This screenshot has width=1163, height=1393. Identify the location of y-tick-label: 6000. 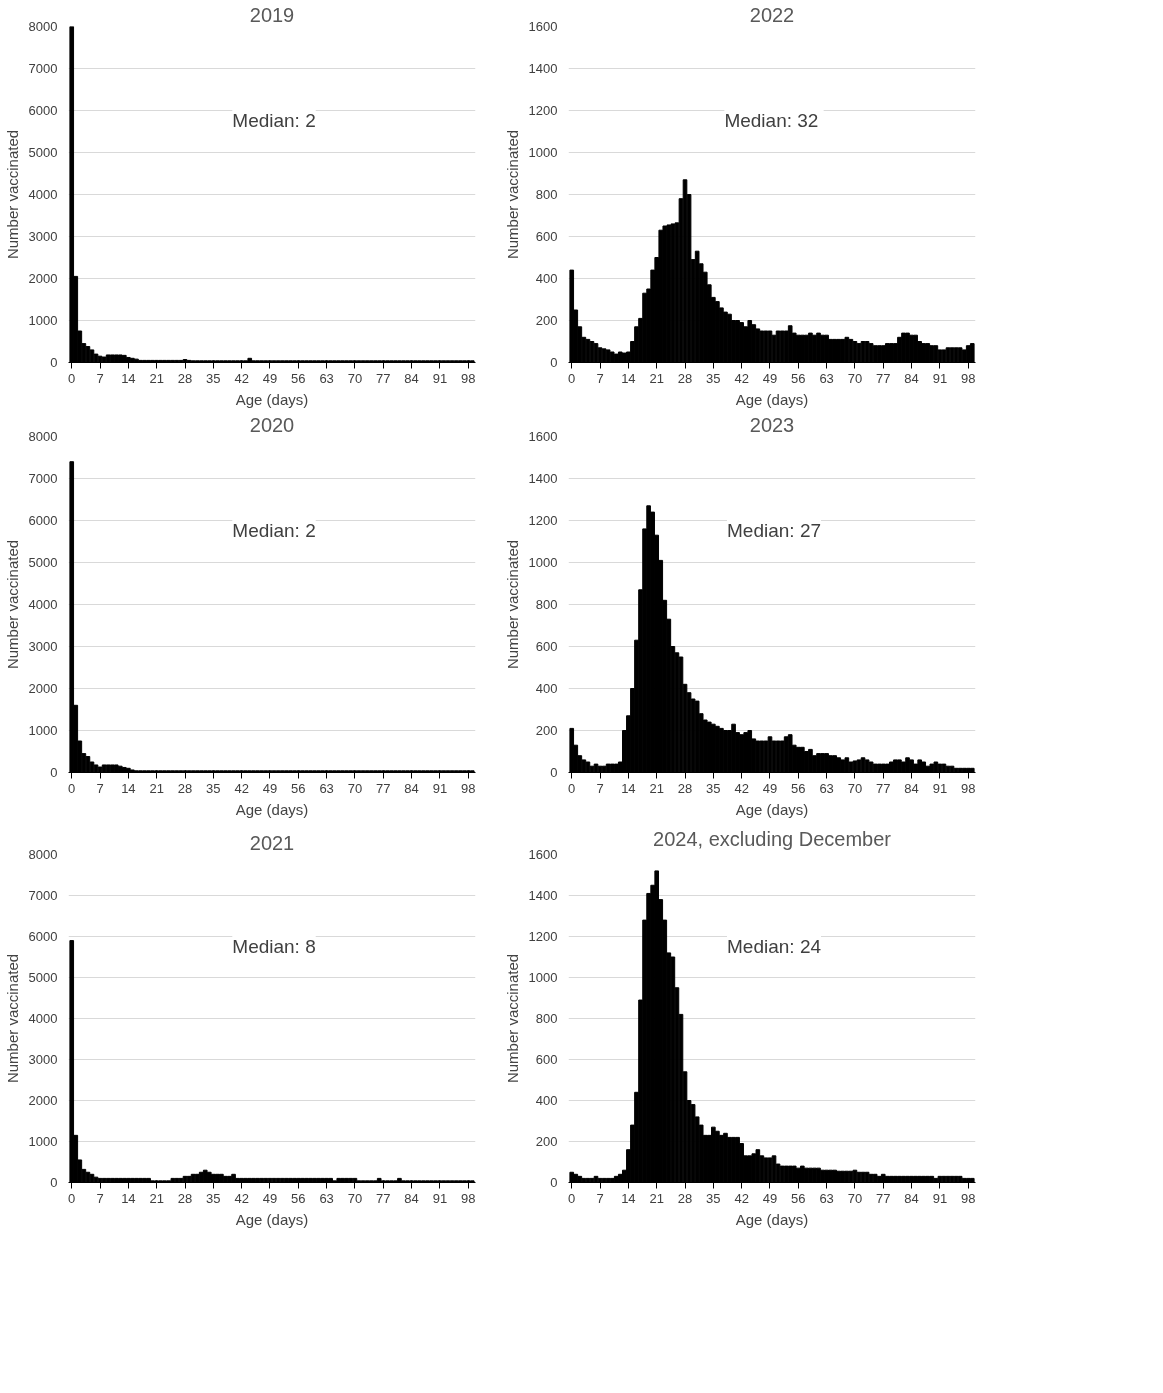
(43, 520).